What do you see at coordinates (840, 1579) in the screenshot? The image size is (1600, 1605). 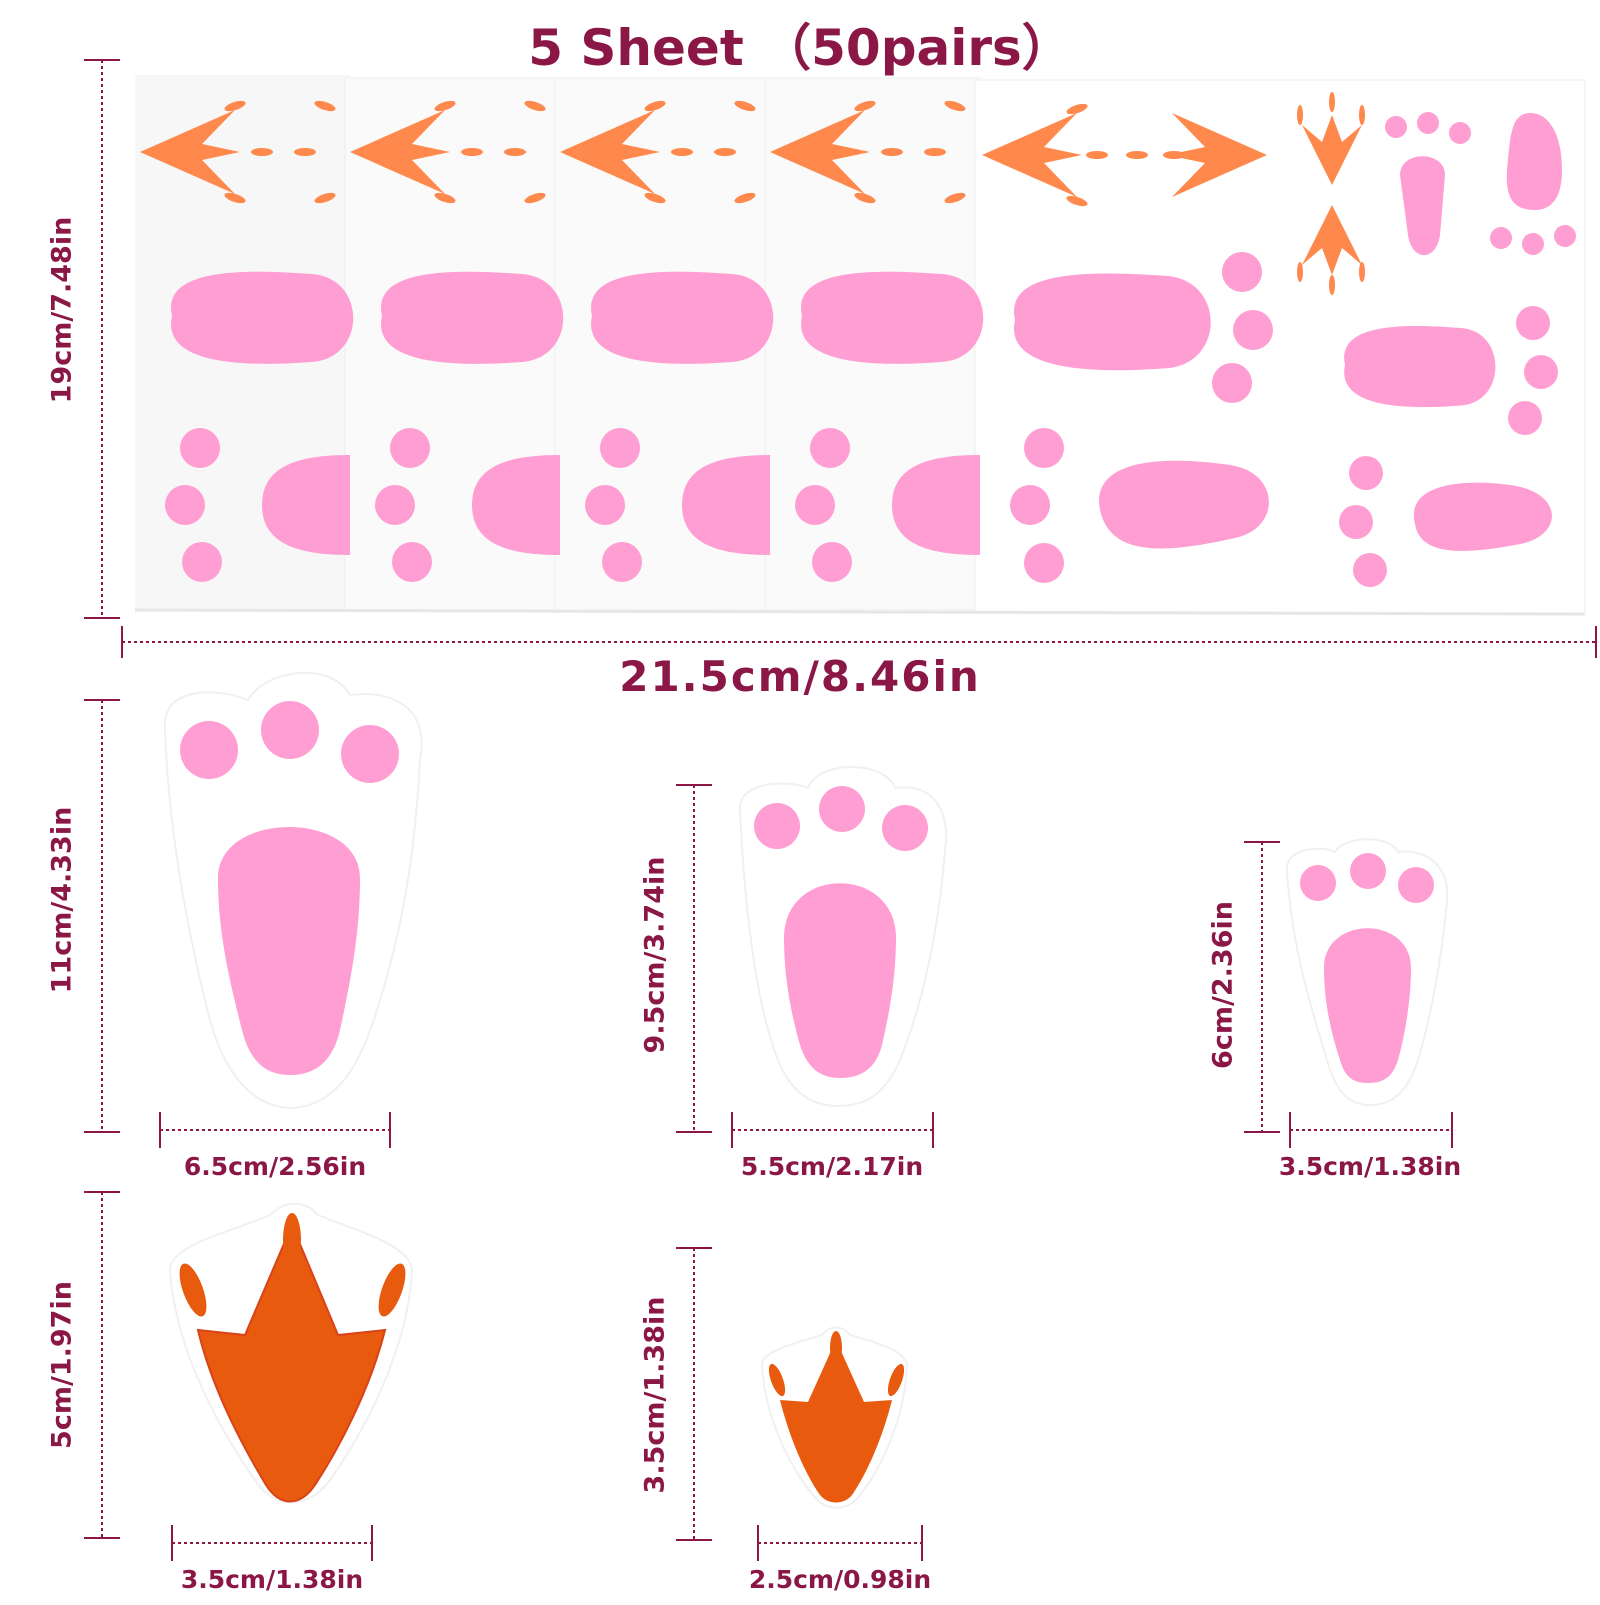 I see `chick-small-width-label: 2.5cm/0.98in` at bounding box center [840, 1579].